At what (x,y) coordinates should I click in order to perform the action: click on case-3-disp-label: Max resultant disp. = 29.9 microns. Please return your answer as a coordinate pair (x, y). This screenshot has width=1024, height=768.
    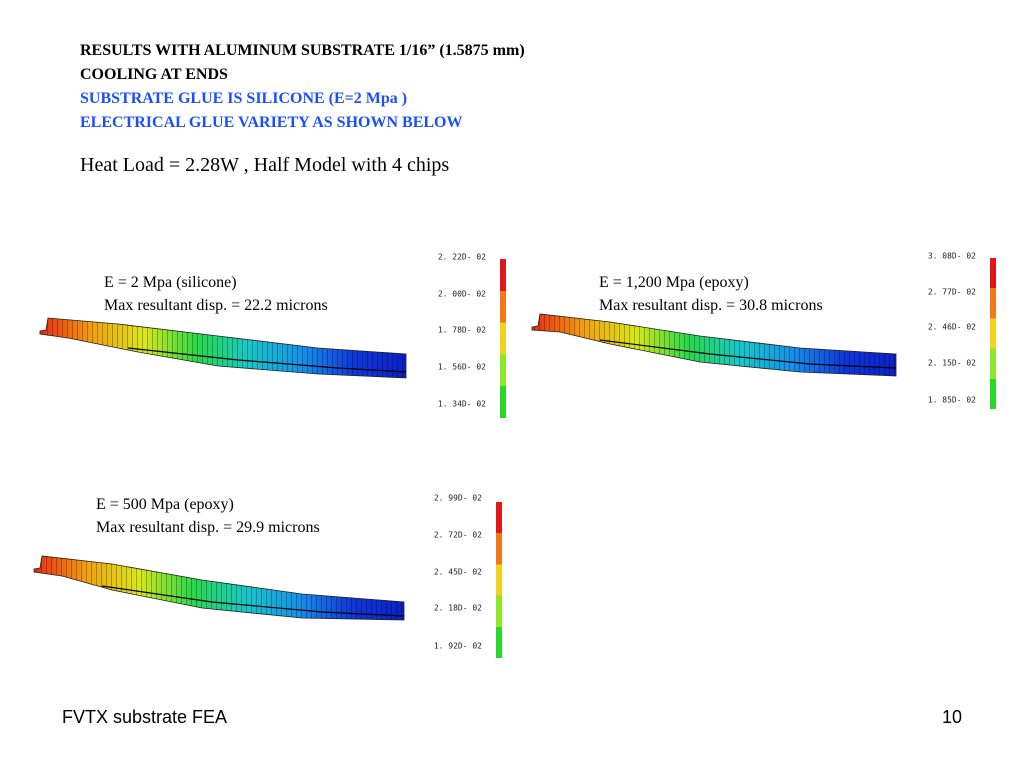
    Looking at the image, I should click on (208, 527).